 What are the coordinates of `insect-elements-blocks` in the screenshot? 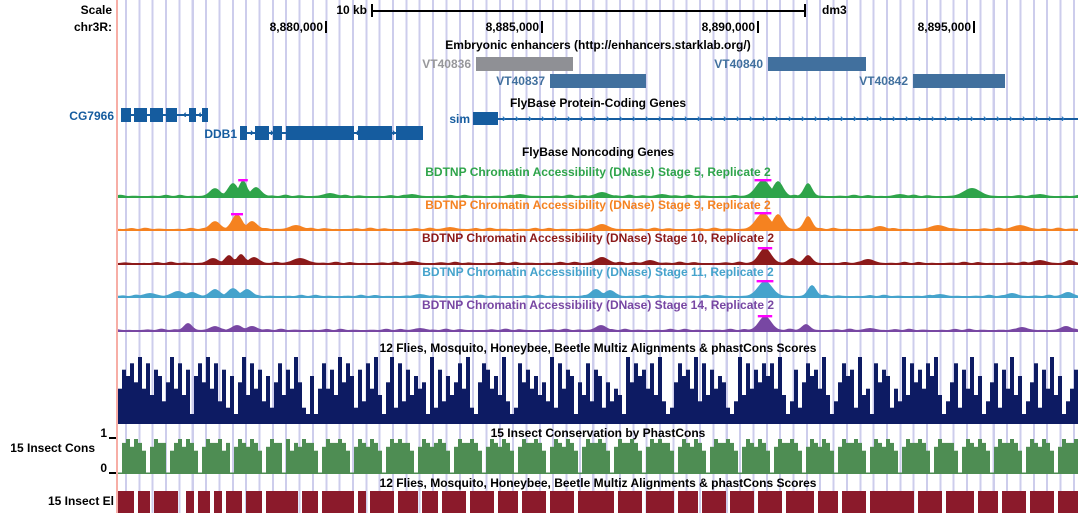 It's located at (598, 502).